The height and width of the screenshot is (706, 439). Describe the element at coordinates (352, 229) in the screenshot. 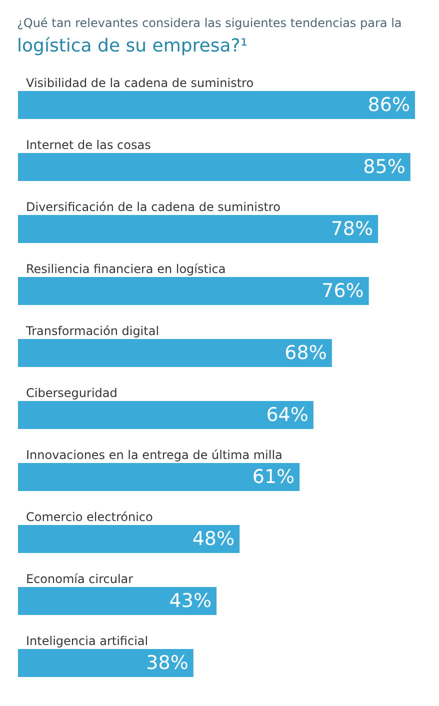

I see `data-label: 78%` at that location.